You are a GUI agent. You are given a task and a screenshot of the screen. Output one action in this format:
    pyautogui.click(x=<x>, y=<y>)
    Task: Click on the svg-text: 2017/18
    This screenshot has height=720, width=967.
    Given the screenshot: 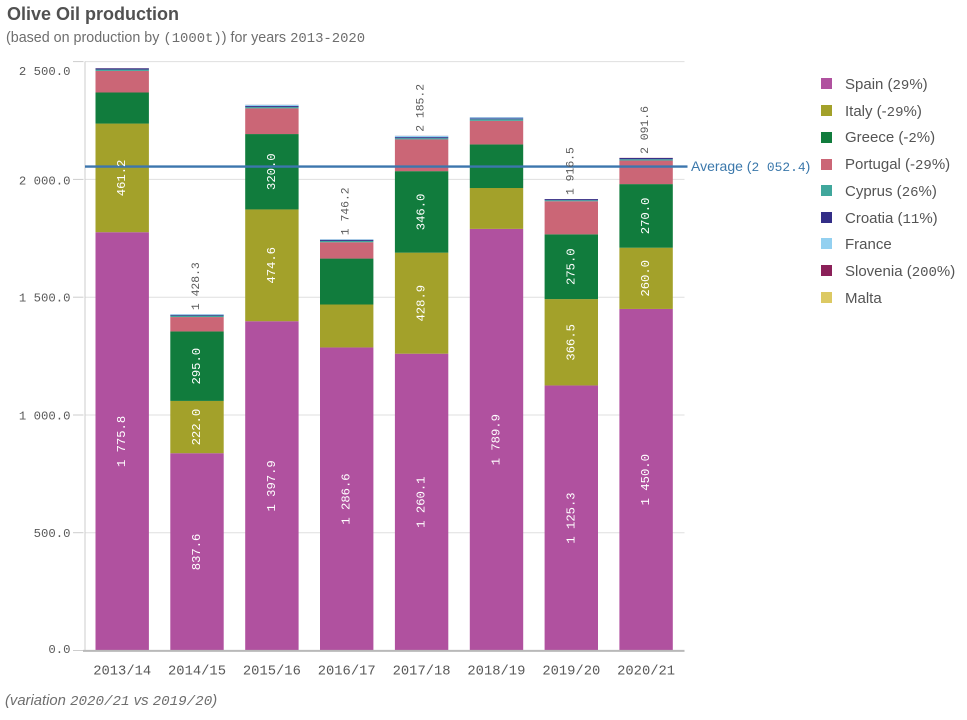 What is the action you would take?
    pyautogui.click(x=422, y=672)
    